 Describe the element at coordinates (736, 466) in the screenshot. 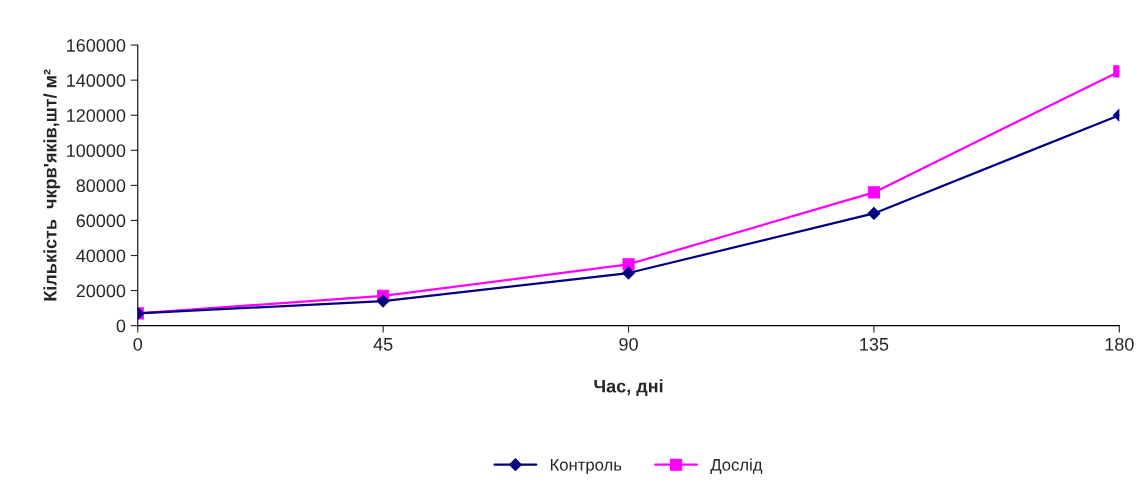

I see `legend-label: Дослід` at that location.